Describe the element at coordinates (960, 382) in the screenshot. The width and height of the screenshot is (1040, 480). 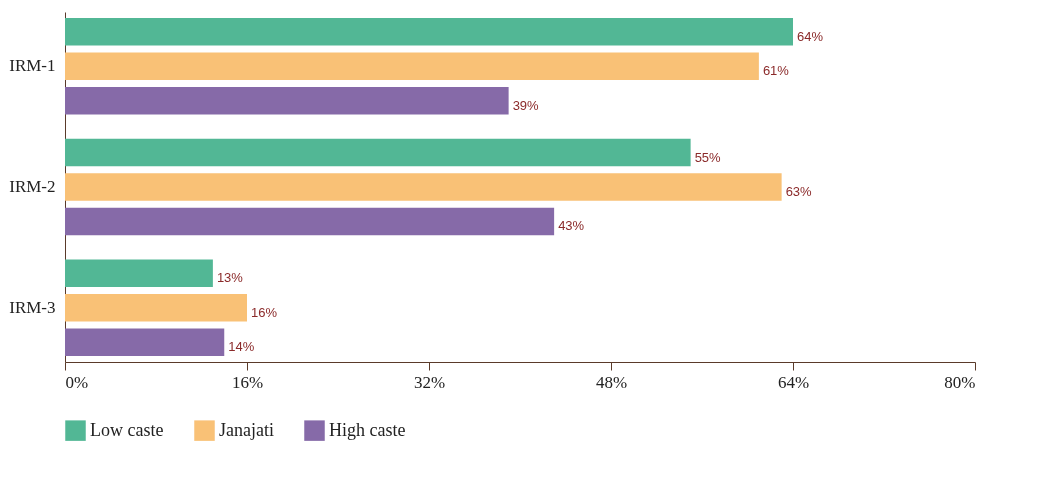
I see `x-tick-label: 80%` at that location.